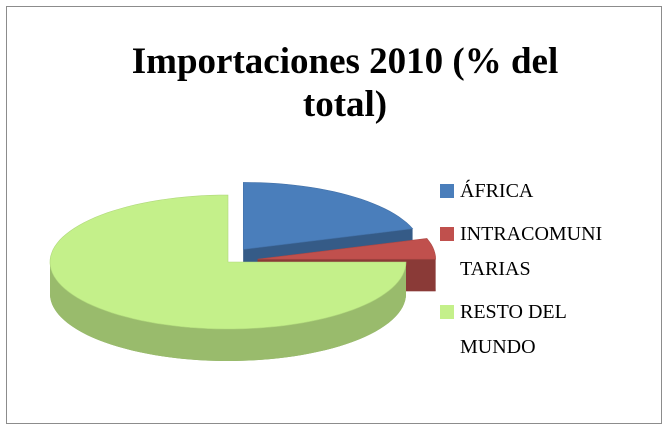 This screenshot has height=432, width=672. What do you see at coordinates (513, 329) in the screenshot?
I see `legend-label: RESTO DEL MUNDO` at bounding box center [513, 329].